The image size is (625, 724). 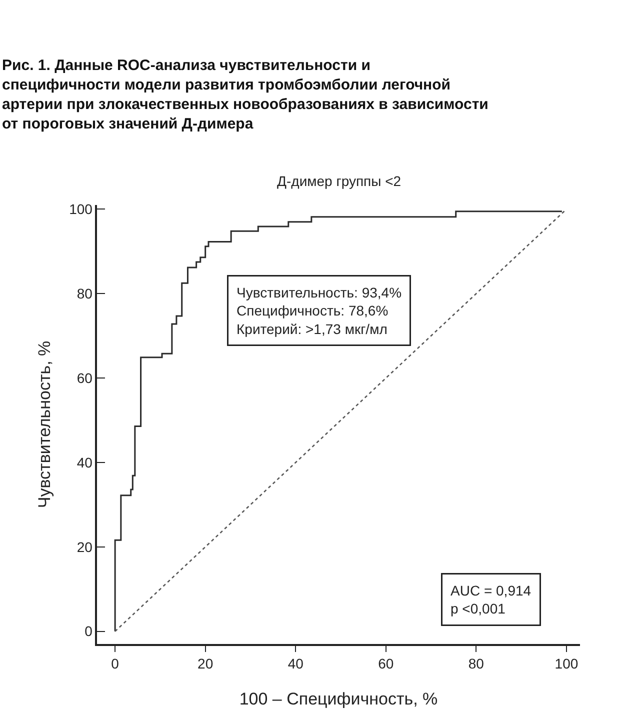 What do you see at coordinates (386, 664) in the screenshot?
I see `x-tick-label: 60` at bounding box center [386, 664].